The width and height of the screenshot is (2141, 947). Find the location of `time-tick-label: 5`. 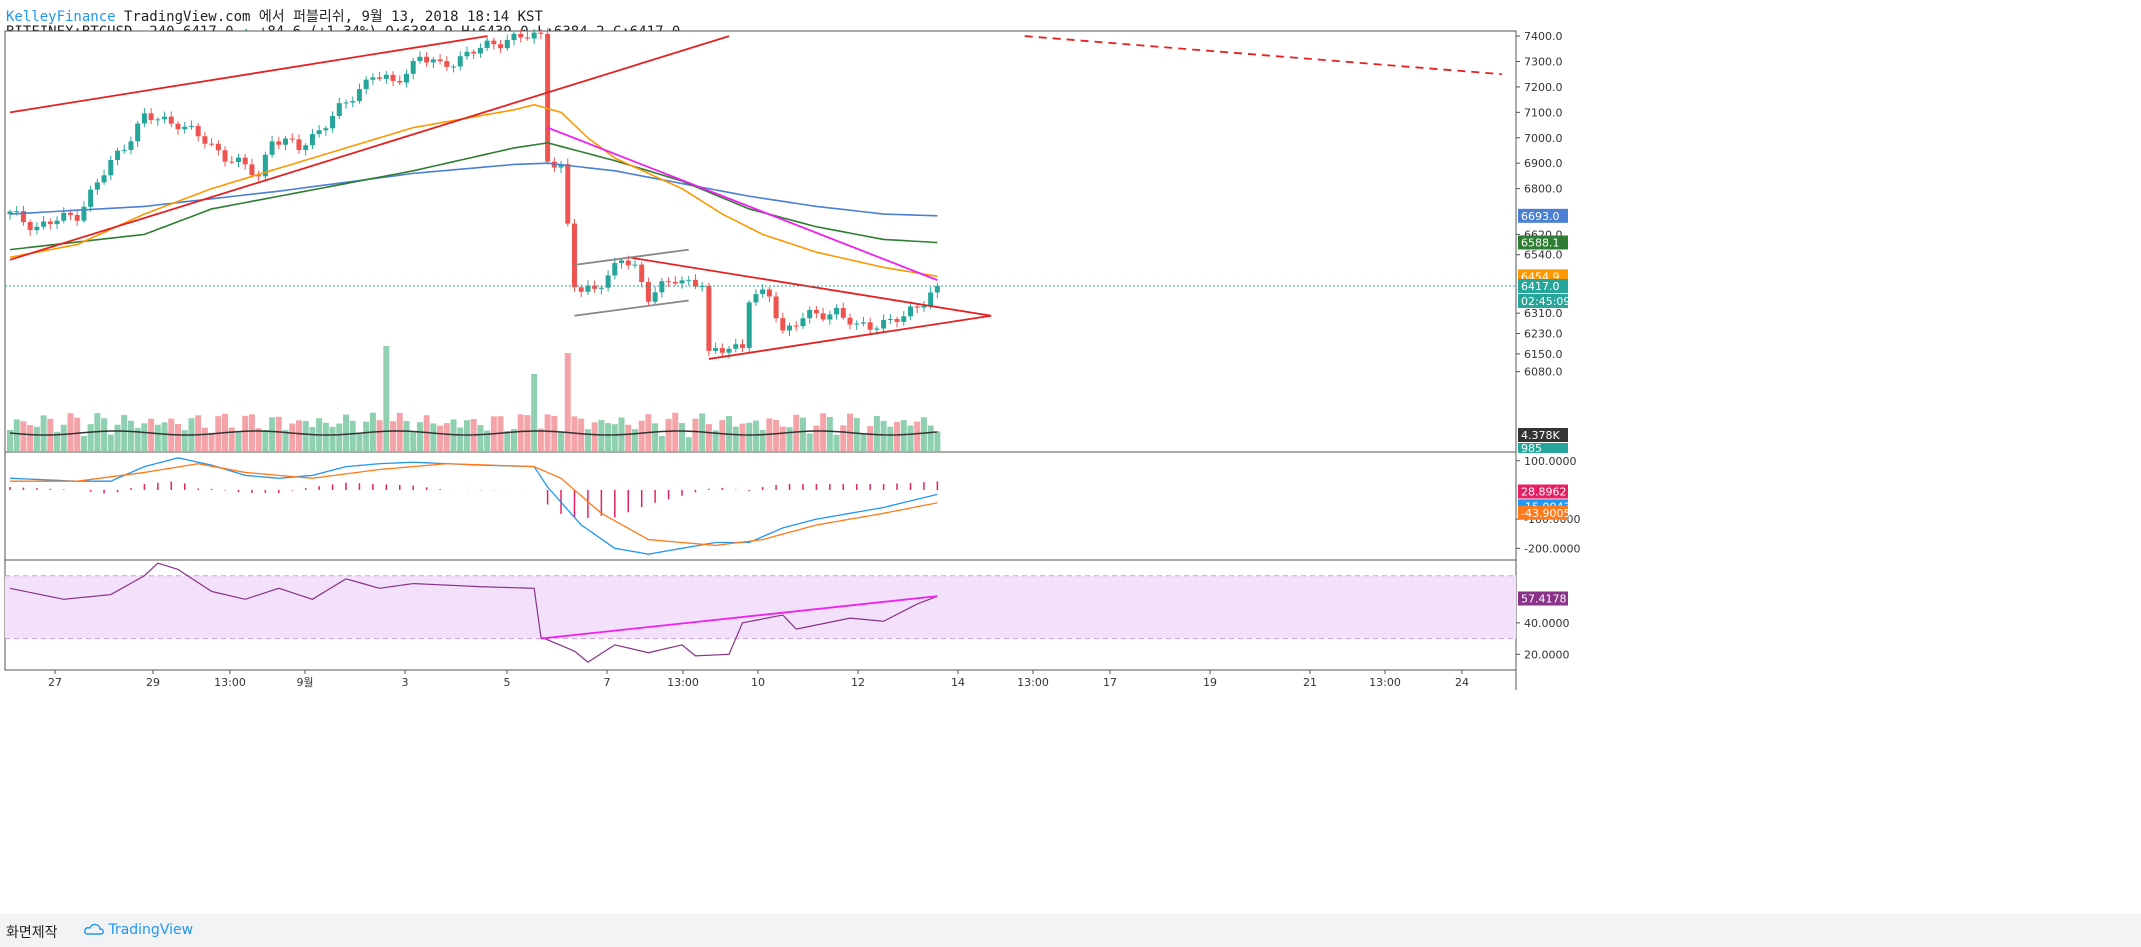

time-tick-label: 5 is located at coordinates (507, 682).